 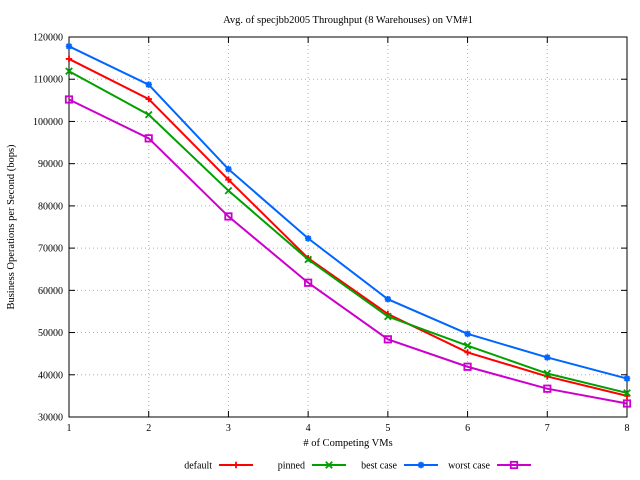 What do you see at coordinates (148, 428) in the screenshot?
I see `x-tick-label: 2` at bounding box center [148, 428].